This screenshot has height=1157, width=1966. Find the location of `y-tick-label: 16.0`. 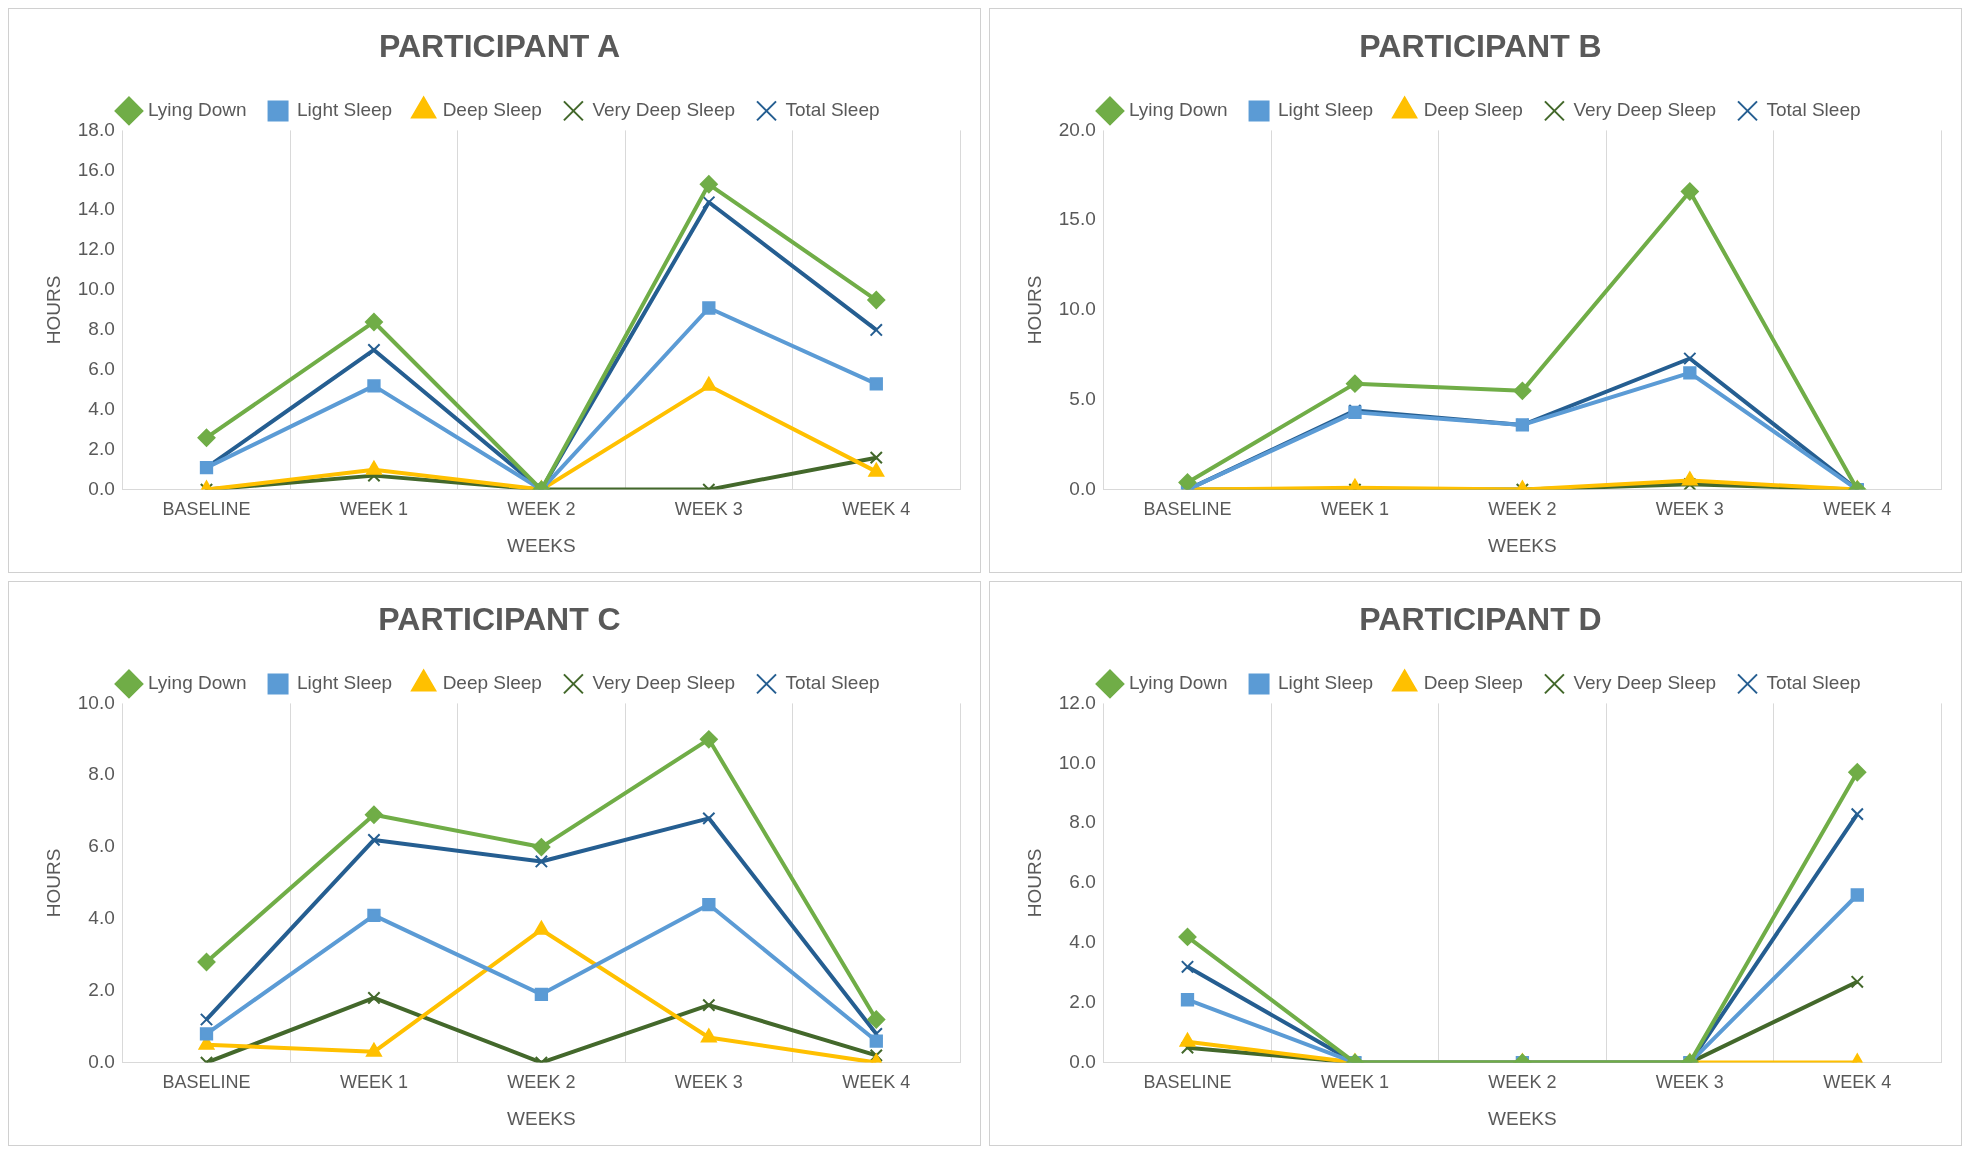

y-tick-label: 16.0 is located at coordinates (96, 169).